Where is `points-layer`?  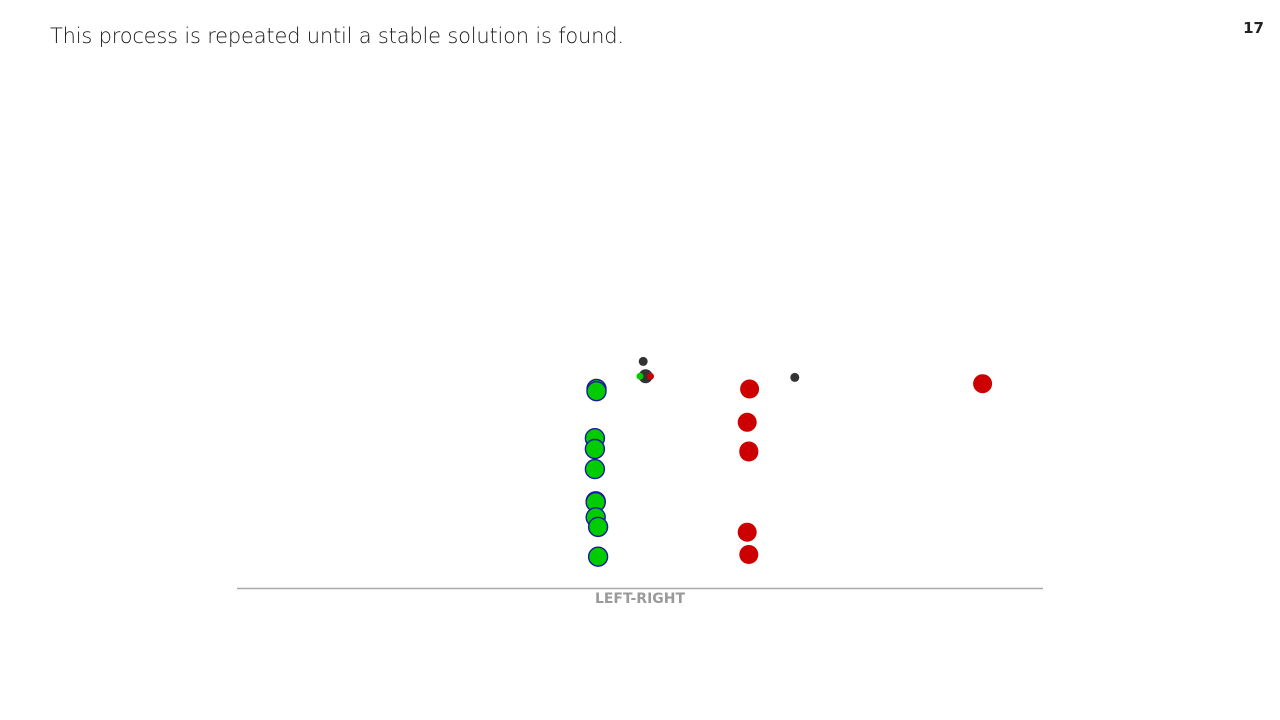 points-layer is located at coordinates (788, 461).